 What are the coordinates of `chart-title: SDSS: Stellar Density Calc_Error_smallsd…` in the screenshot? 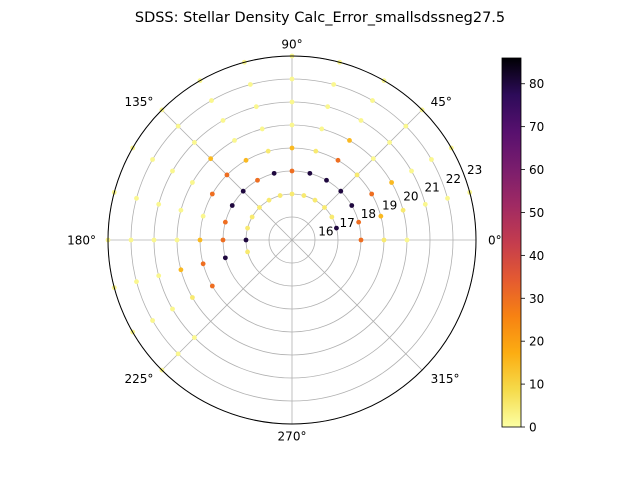 It's located at (320, 18).